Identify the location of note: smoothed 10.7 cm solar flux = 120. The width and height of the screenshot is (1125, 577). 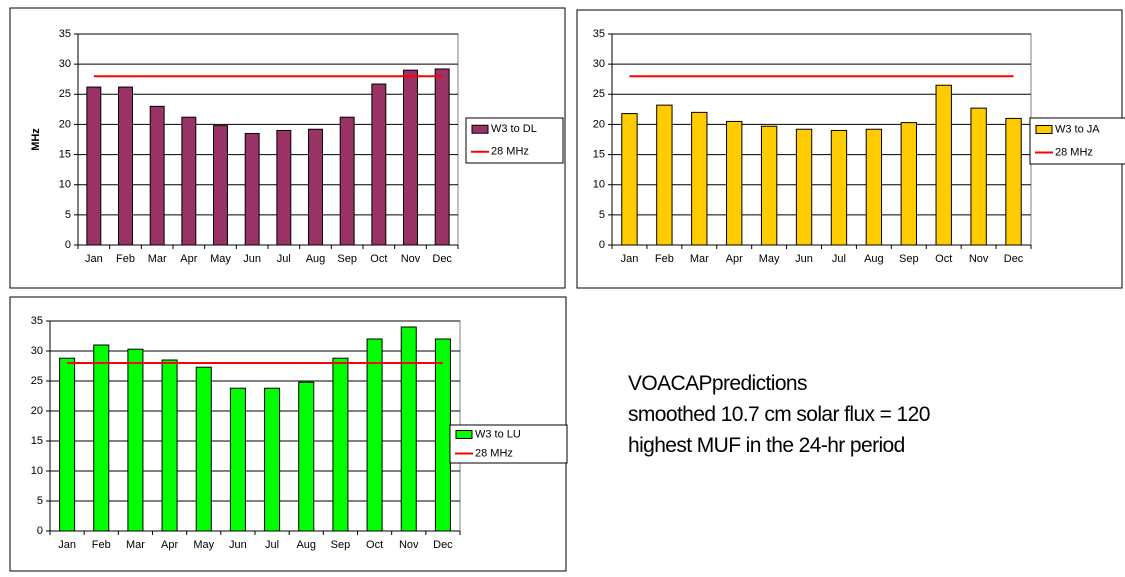
(779, 414).